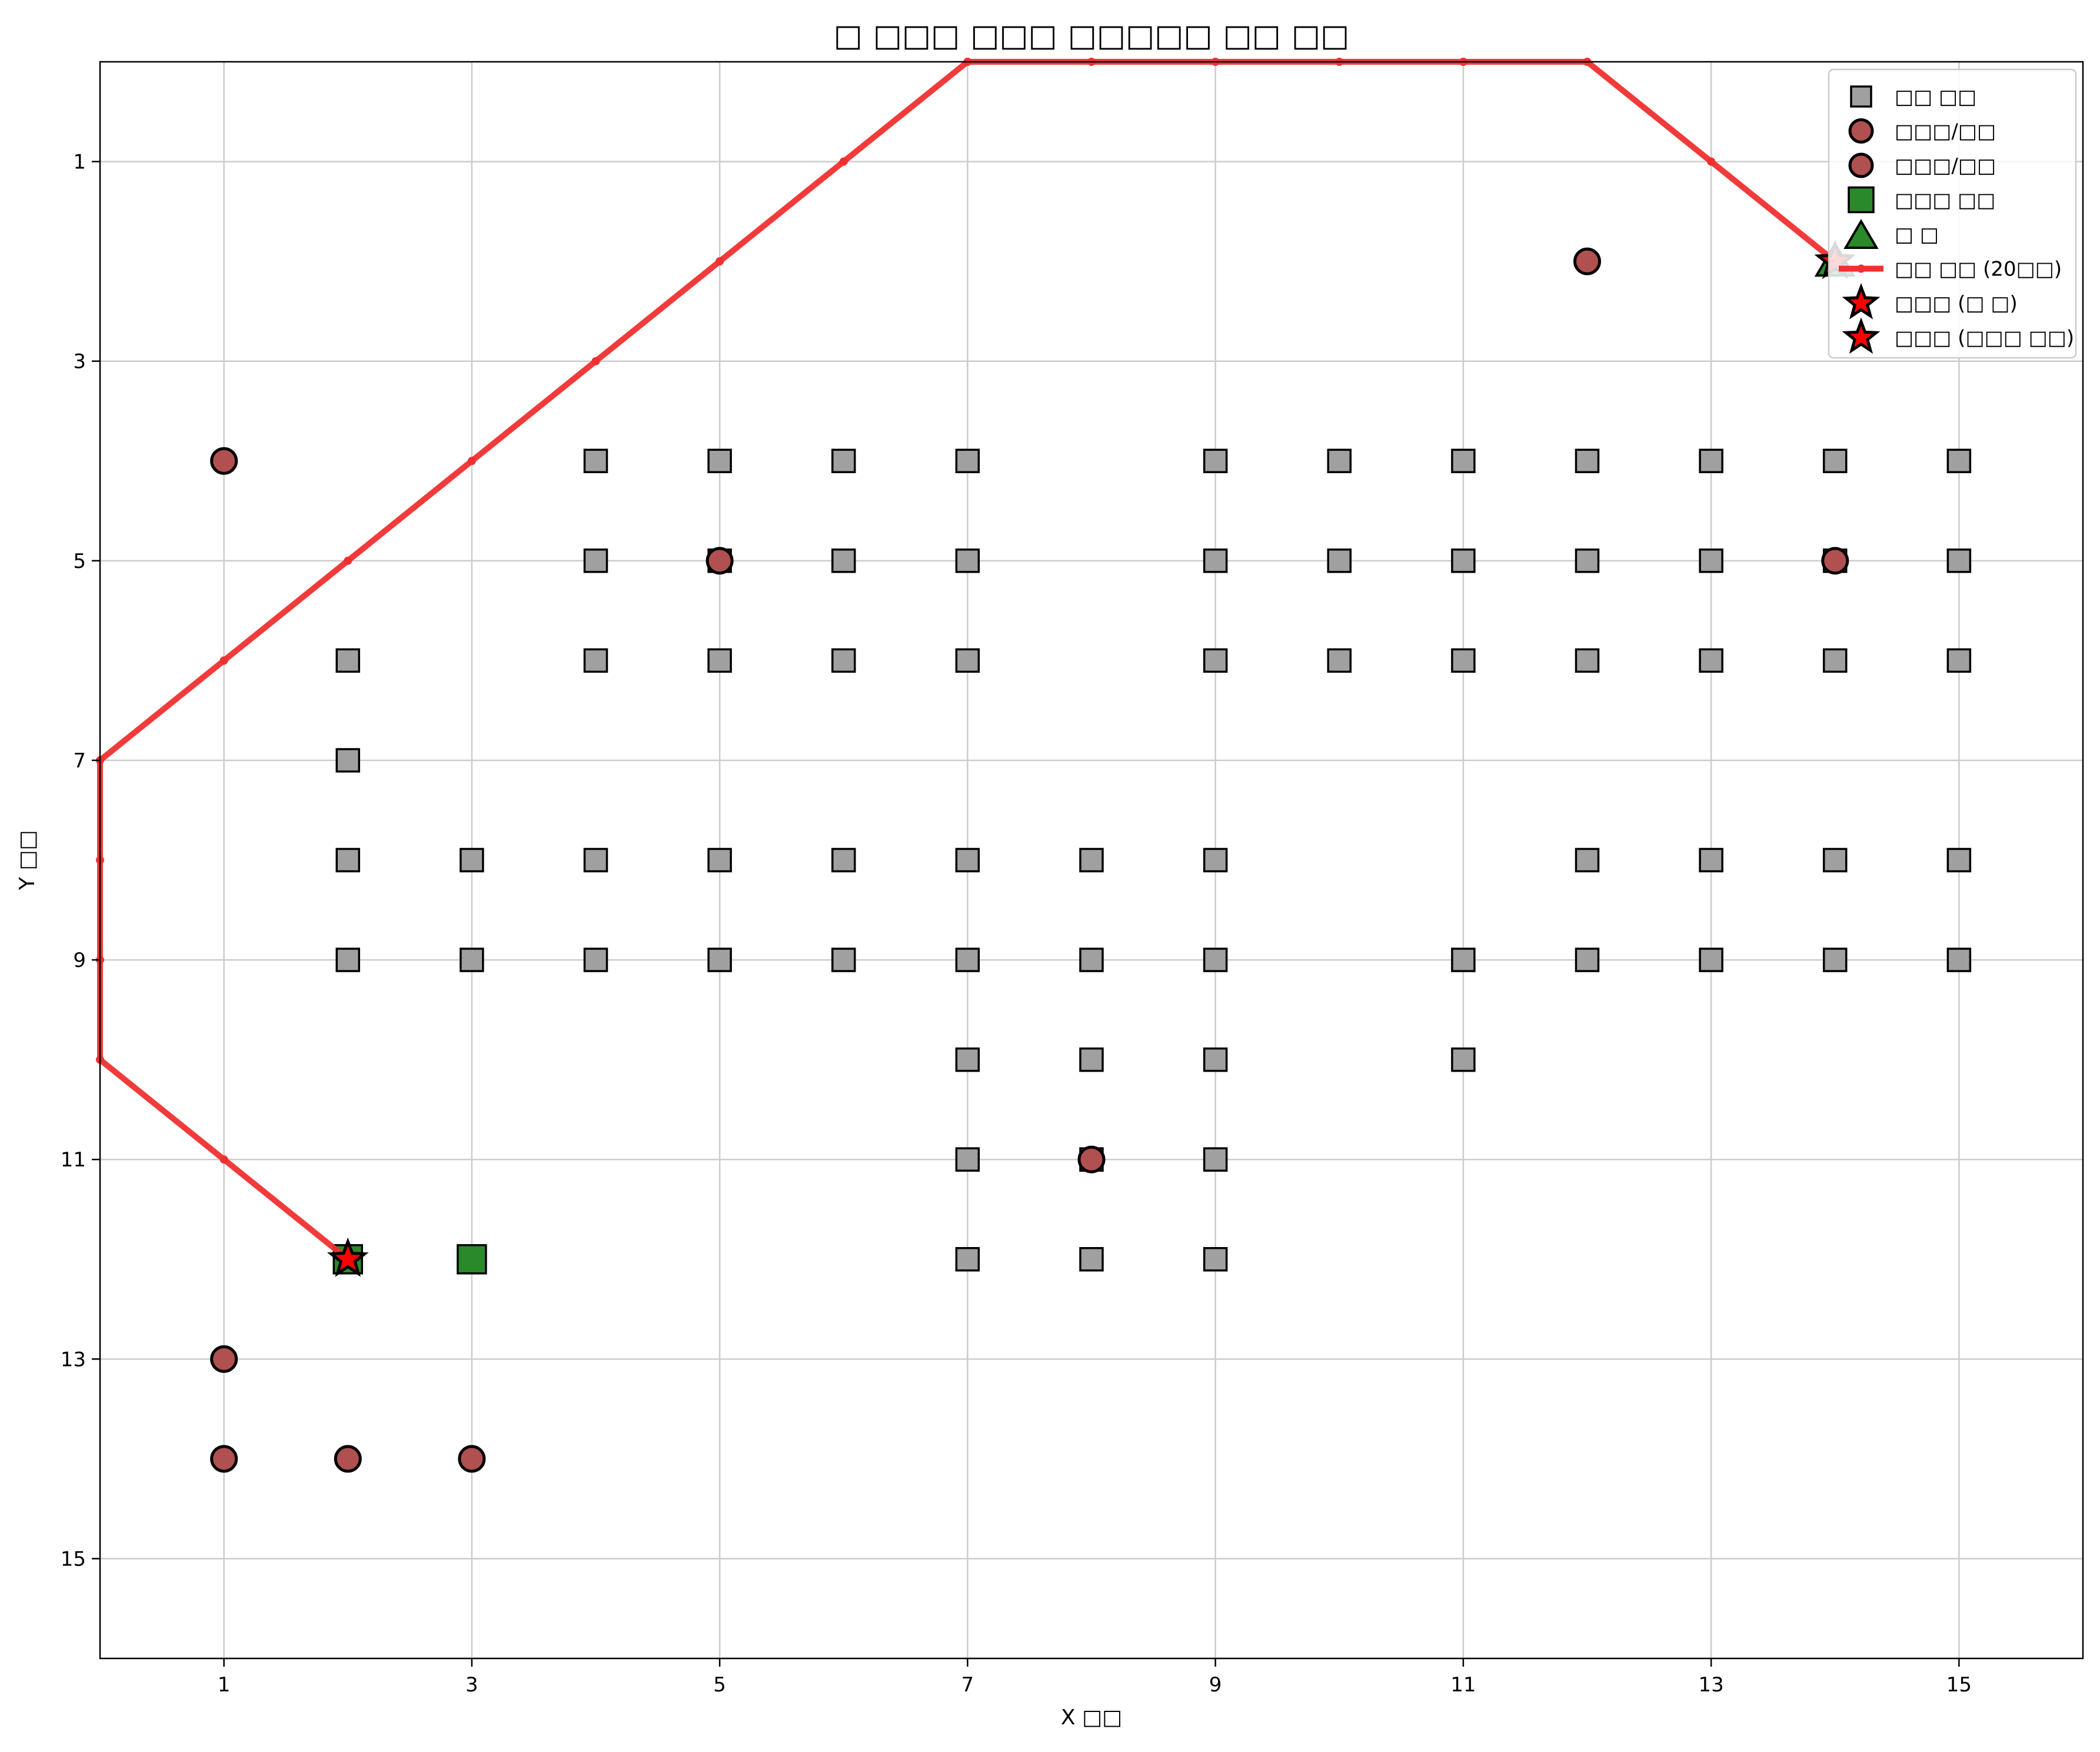 The width and height of the screenshot is (2100, 1752). I want to click on legend-entry: □□□ (□□□ □□), so click(1958, 335).